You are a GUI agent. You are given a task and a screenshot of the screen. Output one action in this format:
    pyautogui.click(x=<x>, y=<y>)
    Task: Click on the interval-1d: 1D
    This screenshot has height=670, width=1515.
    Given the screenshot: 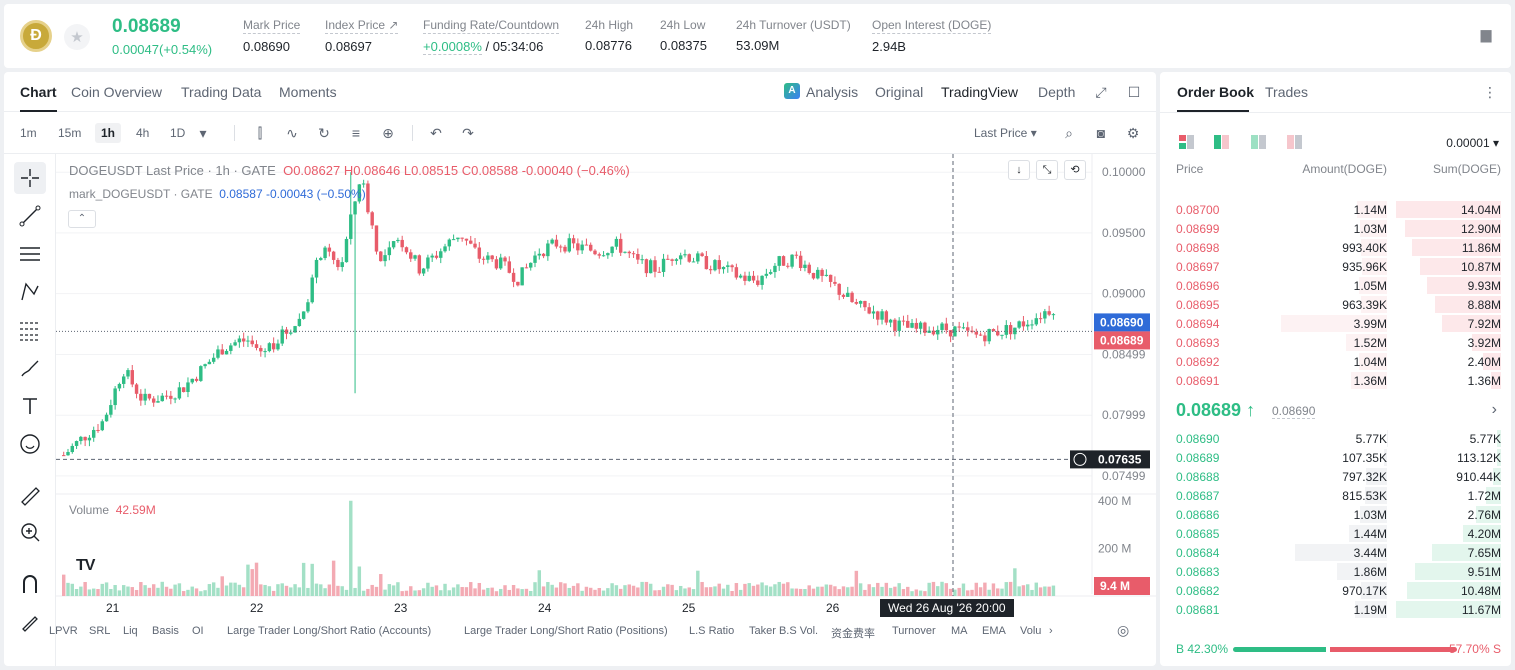 What is the action you would take?
    pyautogui.click(x=178, y=133)
    